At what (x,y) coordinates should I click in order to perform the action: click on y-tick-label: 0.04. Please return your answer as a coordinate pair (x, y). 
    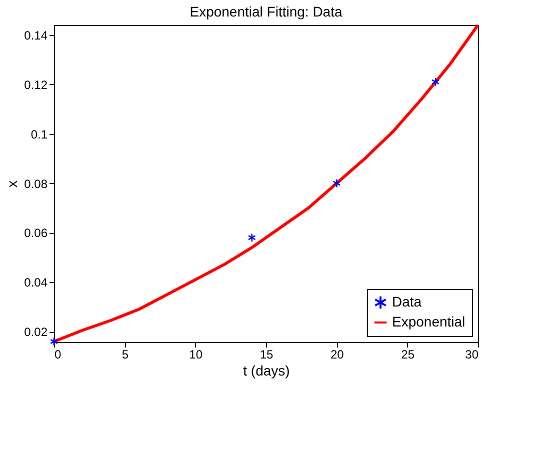
    Looking at the image, I should click on (36, 283).